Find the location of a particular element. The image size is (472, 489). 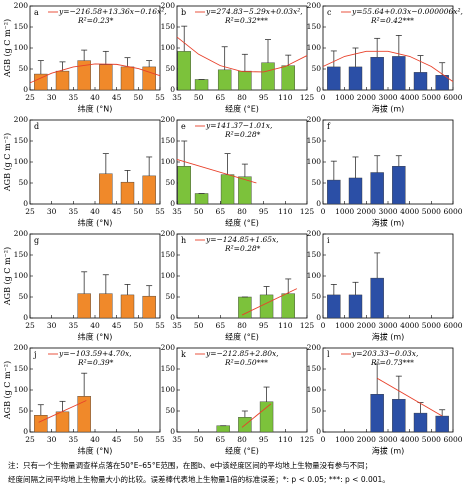

plot-frame is located at coordinates (95, 162).